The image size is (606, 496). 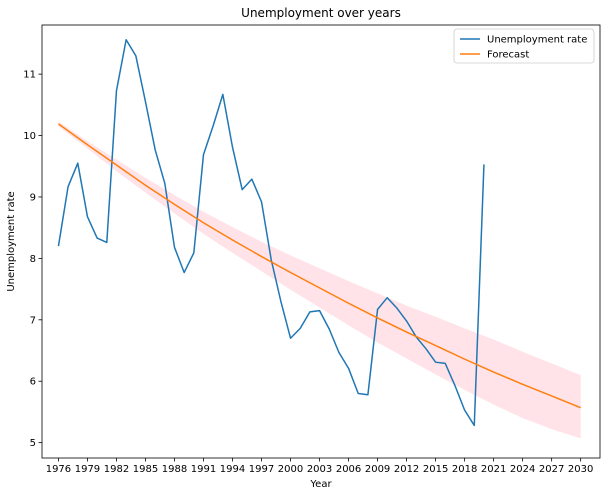 I want to click on y-tick-label: 5, so click(x=33, y=443).